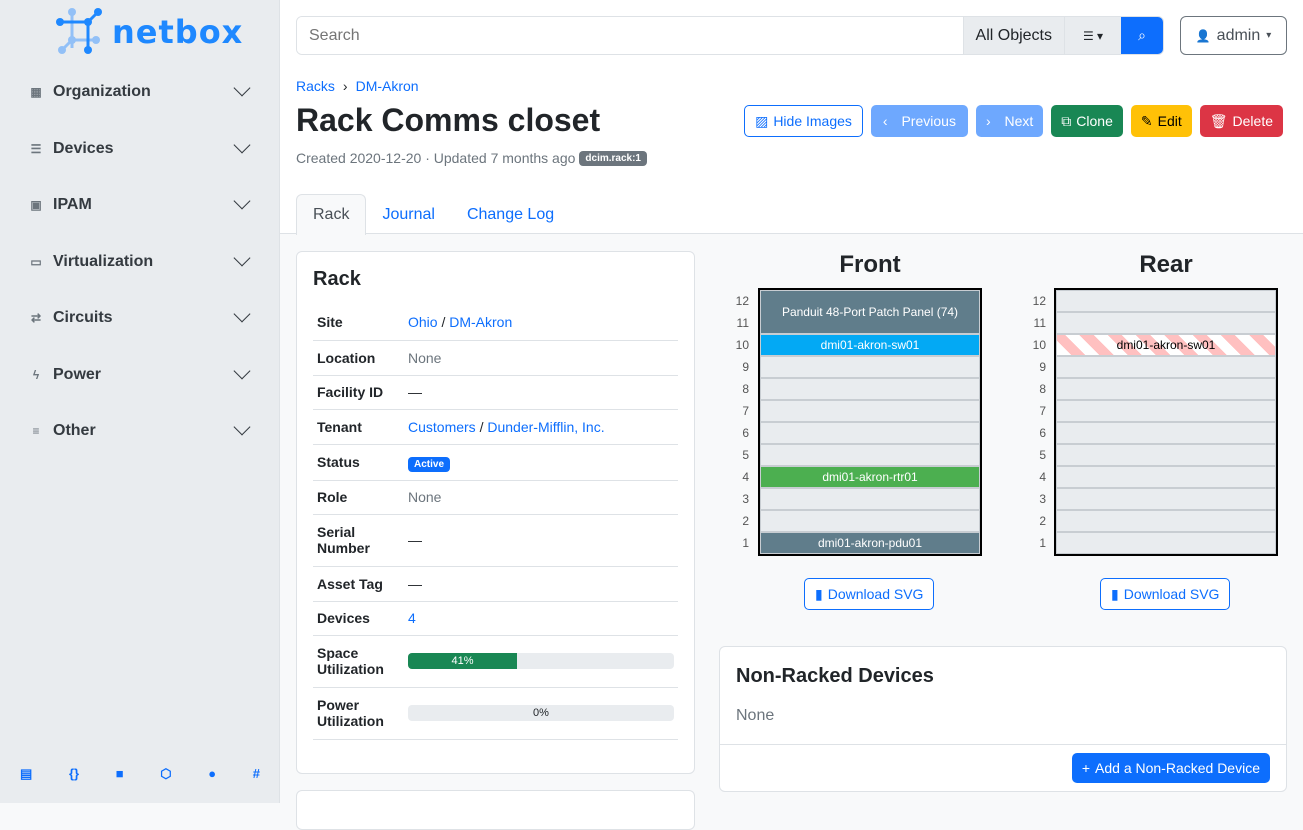  What do you see at coordinates (1115, 593) in the screenshot?
I see `file-icon: ▮` at bounding box center [1115, 593].